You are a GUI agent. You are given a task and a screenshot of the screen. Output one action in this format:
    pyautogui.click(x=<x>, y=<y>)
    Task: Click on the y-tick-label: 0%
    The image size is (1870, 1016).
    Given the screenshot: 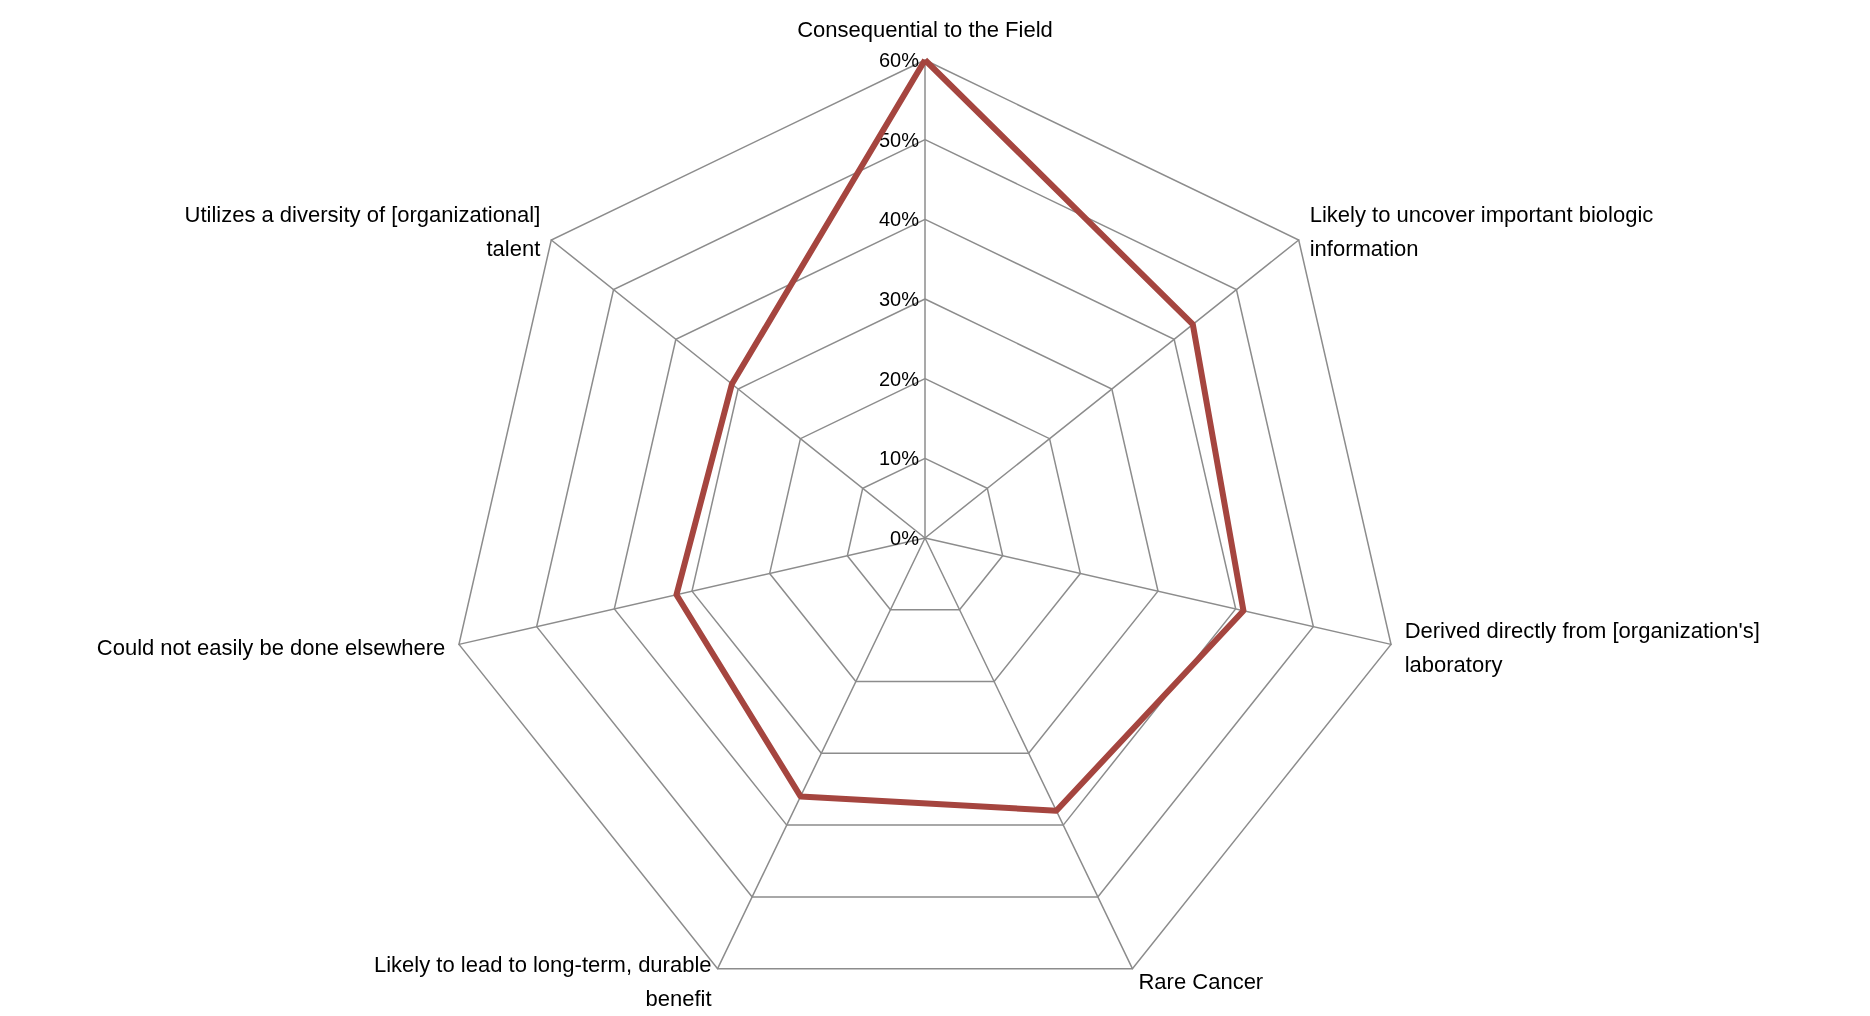 What is the action you would take?
    pyautogui.click(x=905, y=538)
    